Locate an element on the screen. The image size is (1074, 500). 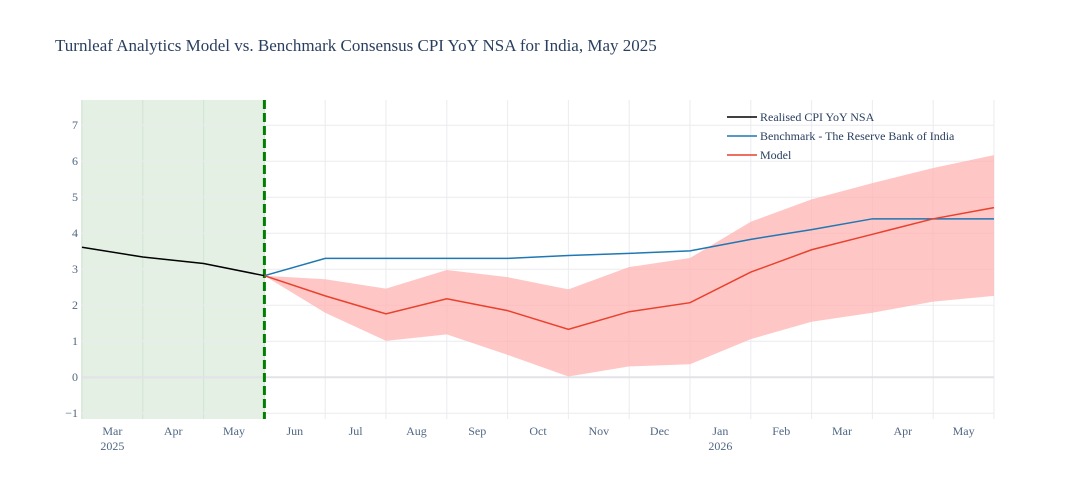
x-tick-label: Jul is located at coordinates (356, 431).